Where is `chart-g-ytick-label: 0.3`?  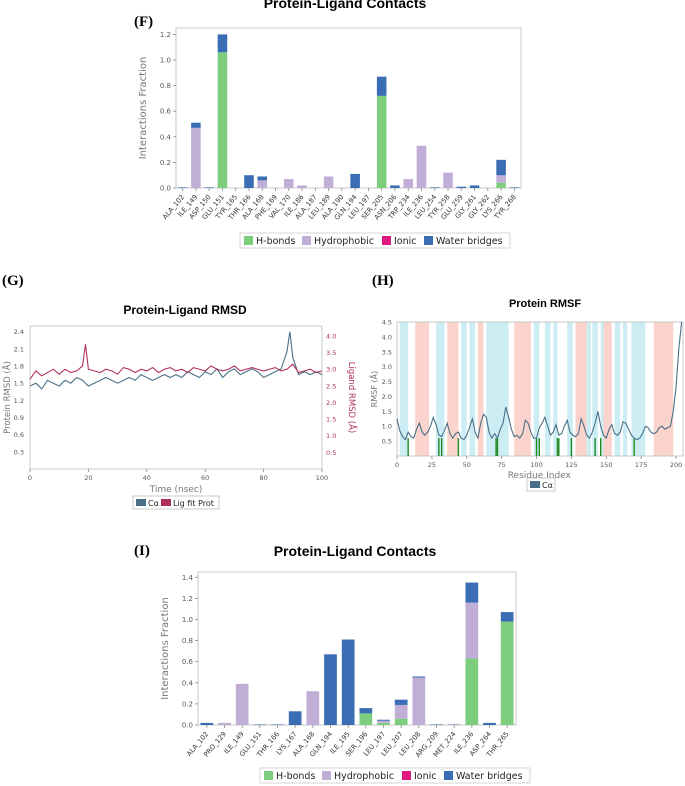 chart-g-ytick-label: 0.3 is located at coordinates (19, 452).